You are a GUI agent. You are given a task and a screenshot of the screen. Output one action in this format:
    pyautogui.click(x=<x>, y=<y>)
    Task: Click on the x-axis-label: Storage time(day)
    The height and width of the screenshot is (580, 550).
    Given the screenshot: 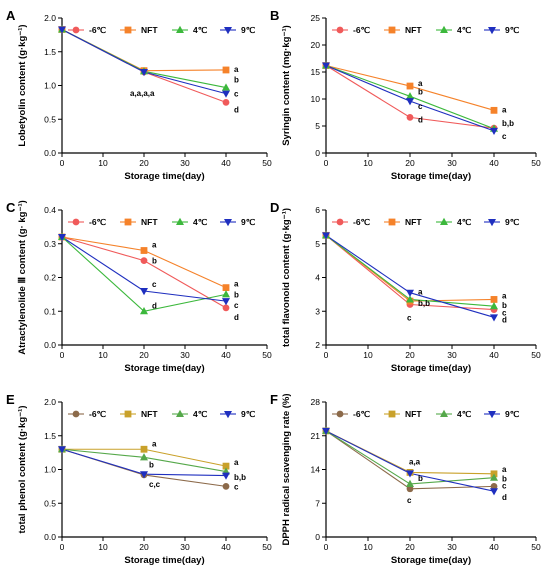 What is the action you would take?
    pyautogui.click(x=164, y=368)
    